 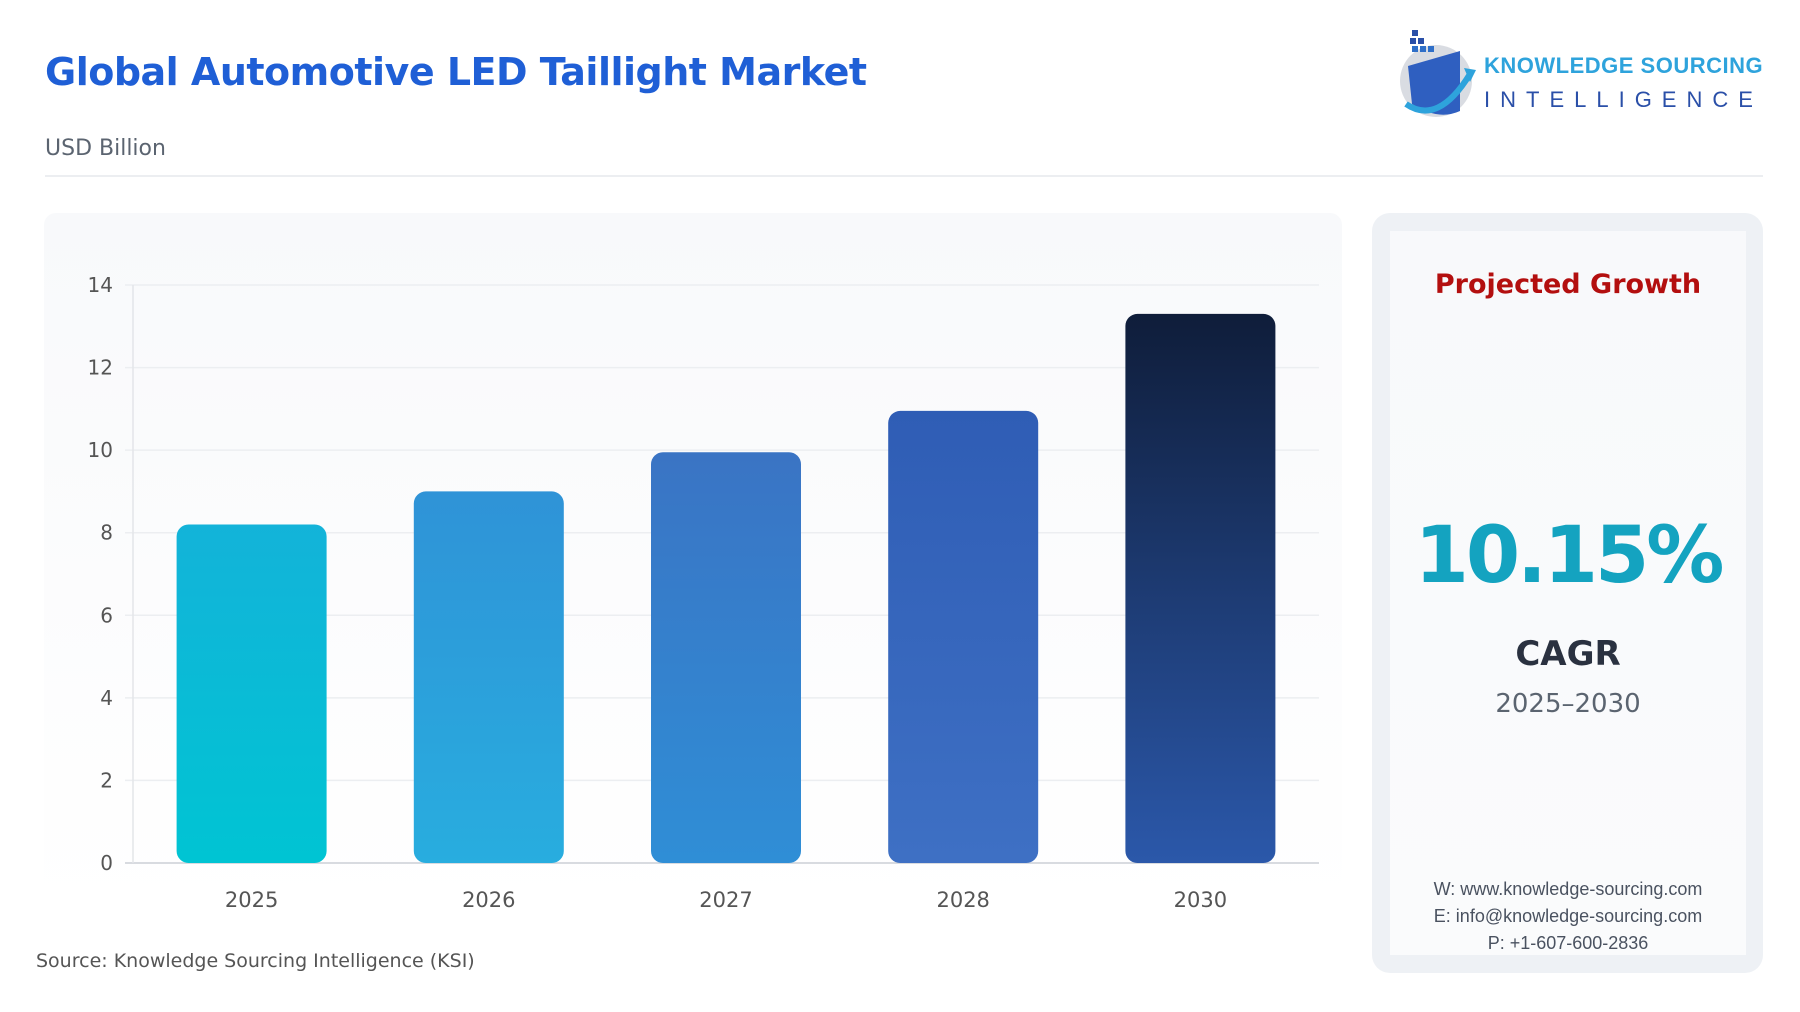 What do you see at coordinates (106, 863) in the screenshot?
I see `y-tick-label: 0` at bounding box center [106, 863].